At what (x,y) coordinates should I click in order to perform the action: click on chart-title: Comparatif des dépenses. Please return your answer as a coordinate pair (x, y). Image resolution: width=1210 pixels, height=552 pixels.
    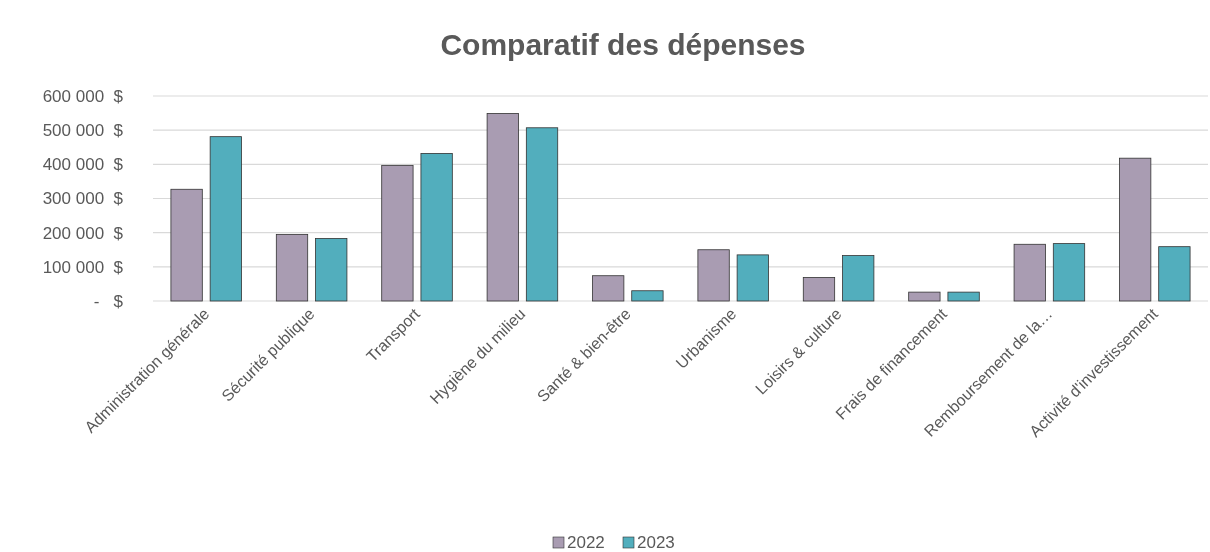
    Looking at the image, I should click on (623, 44).